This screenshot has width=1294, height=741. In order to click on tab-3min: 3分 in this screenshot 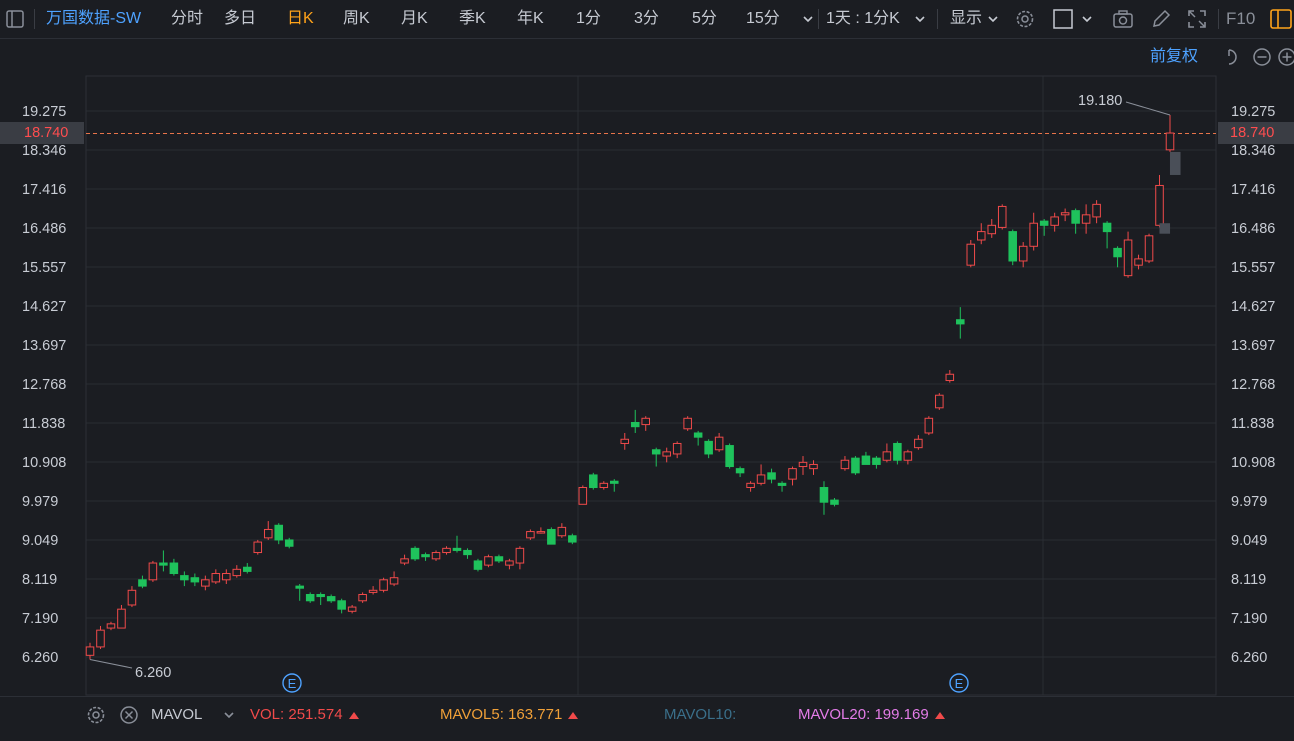, I will do `click(646, 18)`.